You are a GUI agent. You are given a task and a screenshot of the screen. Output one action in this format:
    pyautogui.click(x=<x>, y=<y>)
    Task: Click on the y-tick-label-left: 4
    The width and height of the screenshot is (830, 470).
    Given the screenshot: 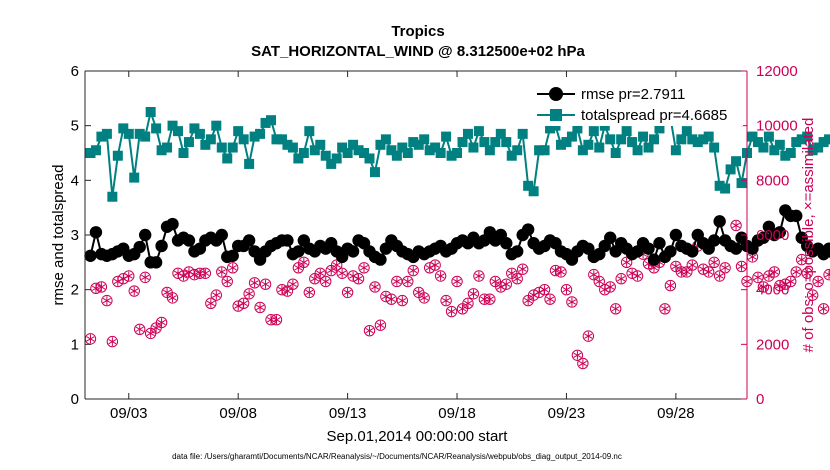 What is the action you would take?
    pyautogui.click(x=75, y=180)
    